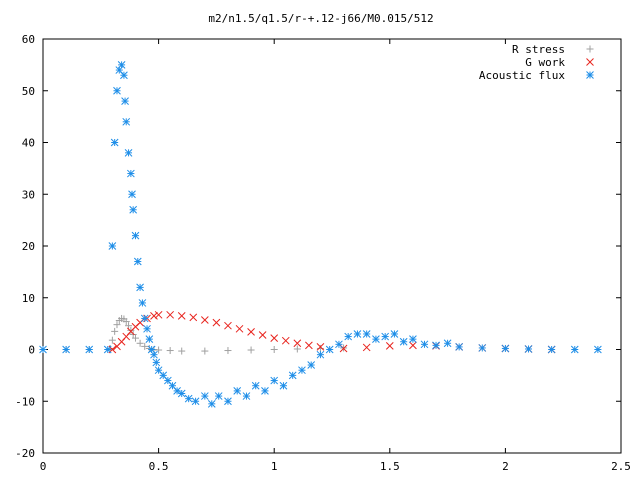 This screenshot has width=640, height=480. Describe the element at coordinates (28, 143) in the screenshot. I see `y-tick-label: 40` at that location.